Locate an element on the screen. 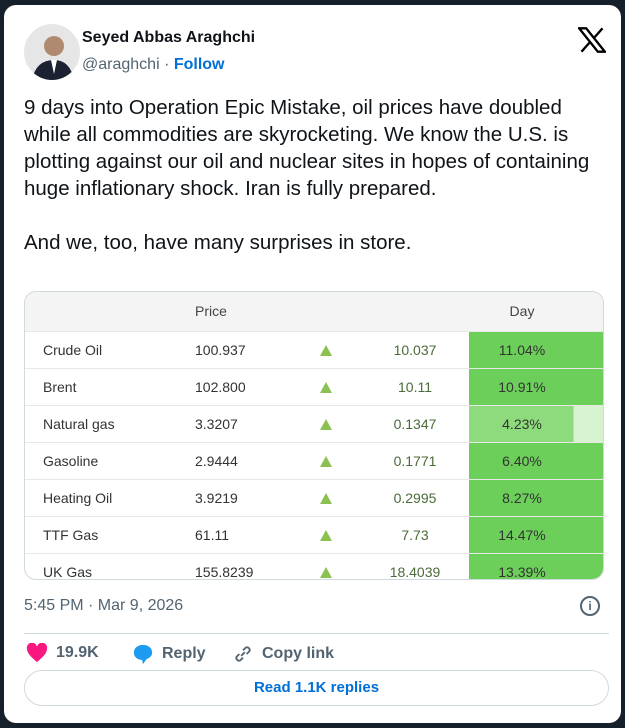 The image size is (625, 728). price-value: 100.937 is located at coordinates (220, 350).